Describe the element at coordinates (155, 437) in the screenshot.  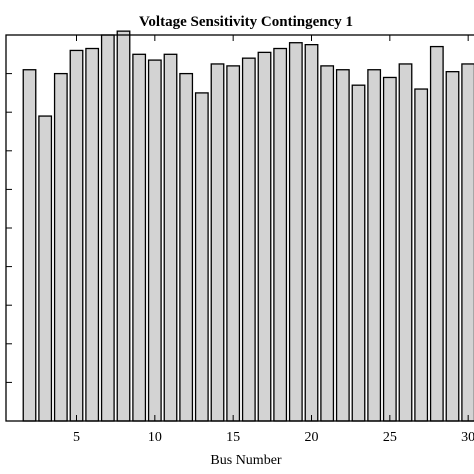
I see `x-tick-label: 10` at that location.